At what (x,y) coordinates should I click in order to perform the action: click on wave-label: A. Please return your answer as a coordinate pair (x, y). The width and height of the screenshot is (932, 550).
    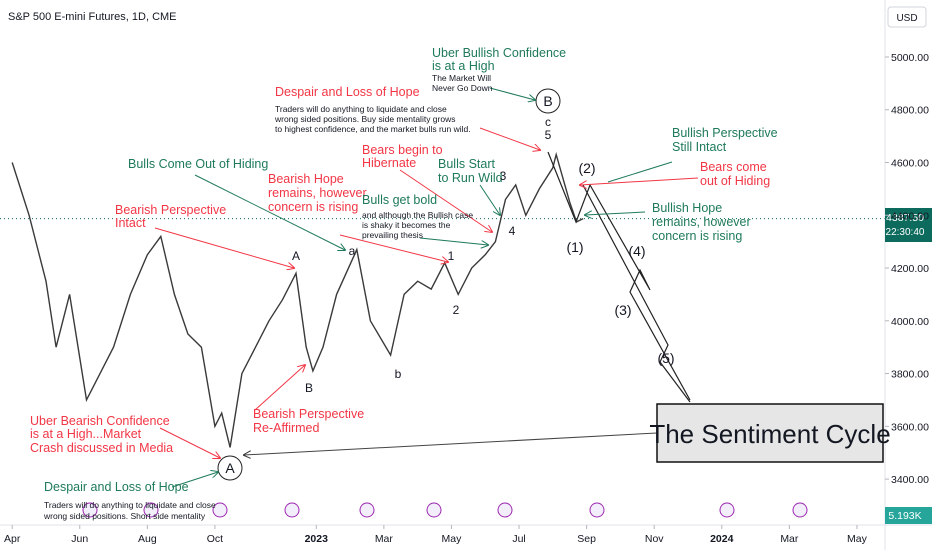
    Looking at the image, I should click on (296, 256).